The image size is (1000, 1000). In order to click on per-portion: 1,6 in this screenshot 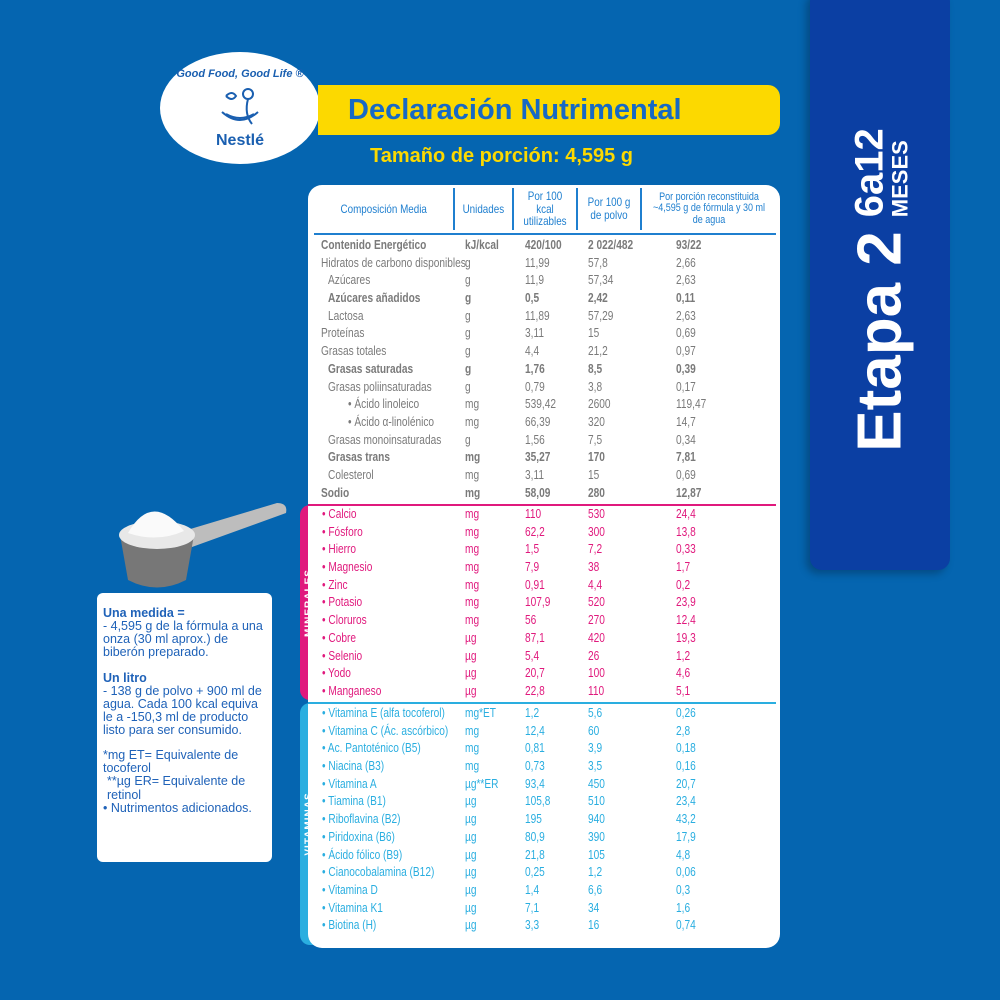, I will do `click(683, 907)`.